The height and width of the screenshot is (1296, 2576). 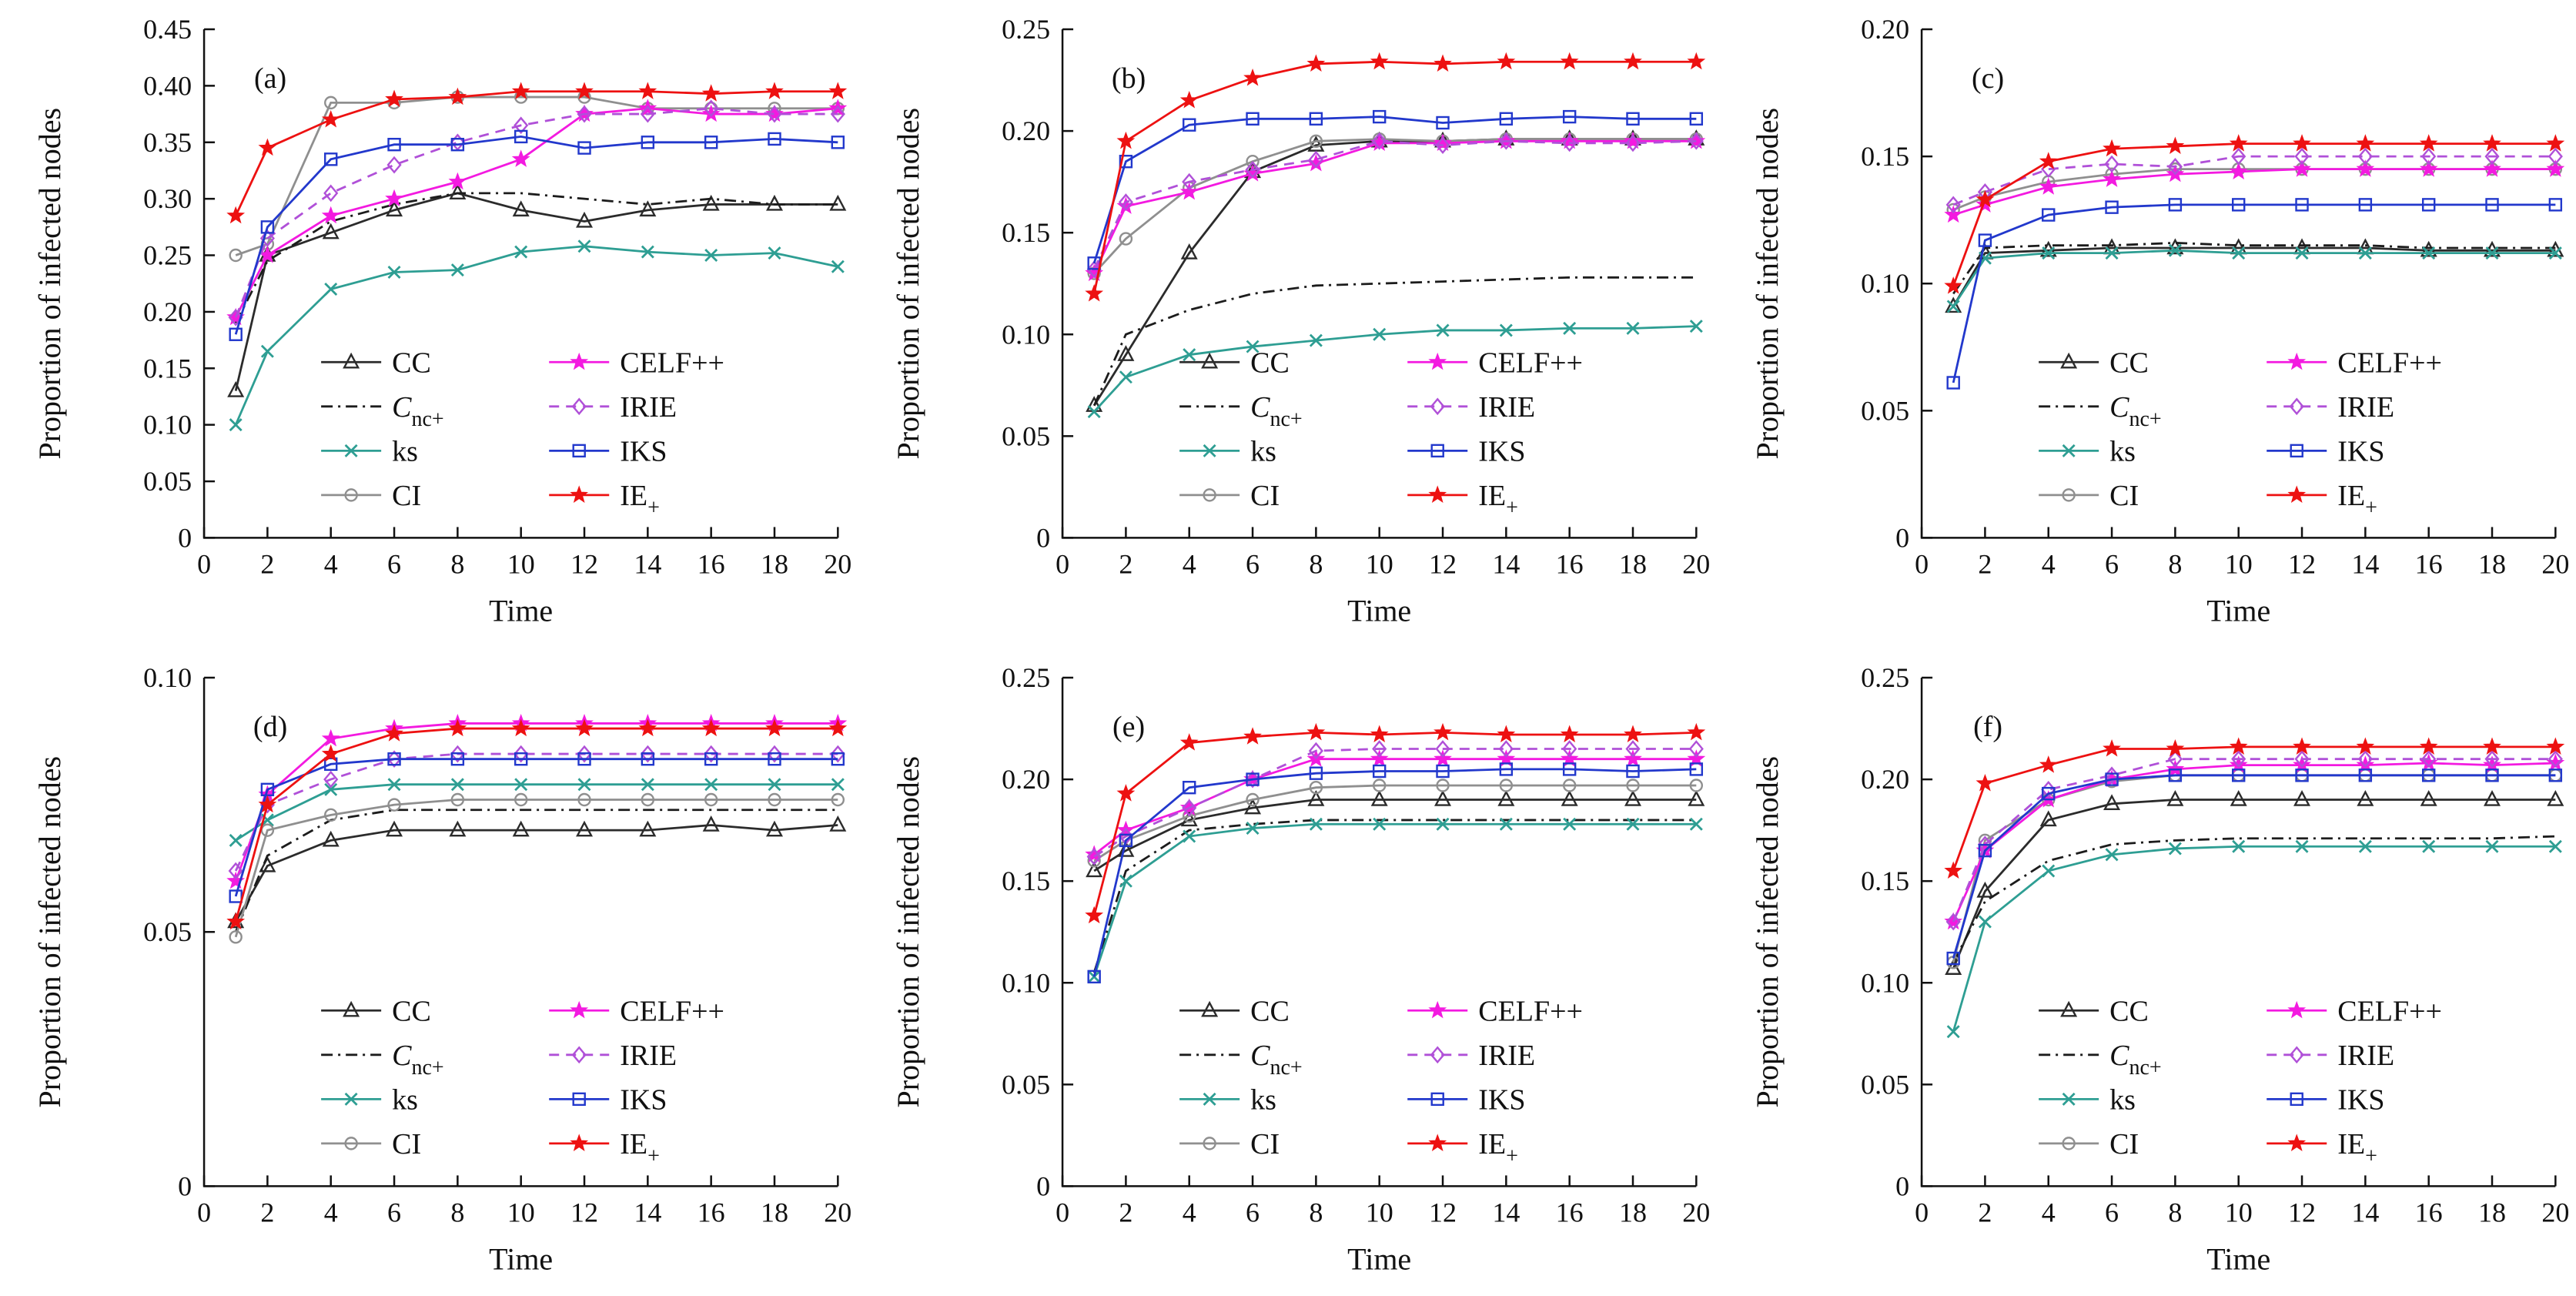 I want to click on x-tick-label: 4, so click(x=1190, y=563).